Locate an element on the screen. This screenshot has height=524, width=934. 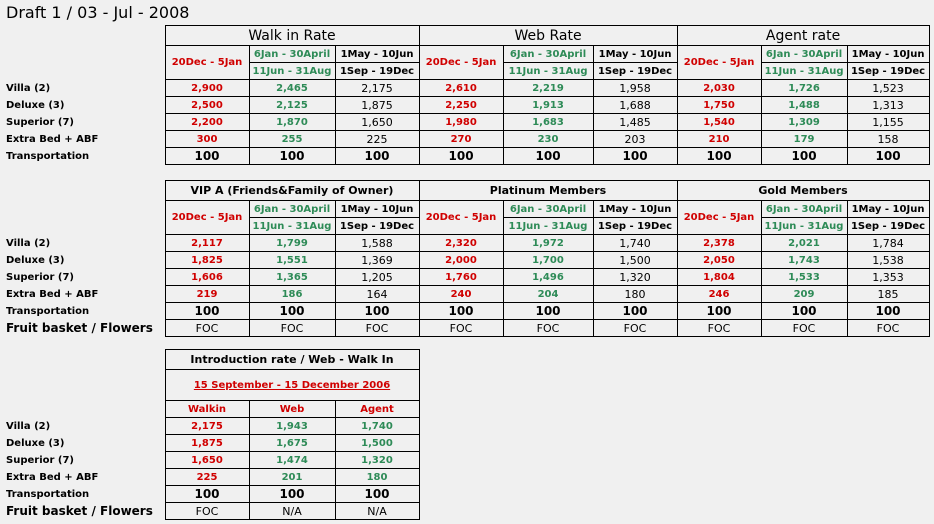
rate-cell: 209 is located at coordinates (804, 294).